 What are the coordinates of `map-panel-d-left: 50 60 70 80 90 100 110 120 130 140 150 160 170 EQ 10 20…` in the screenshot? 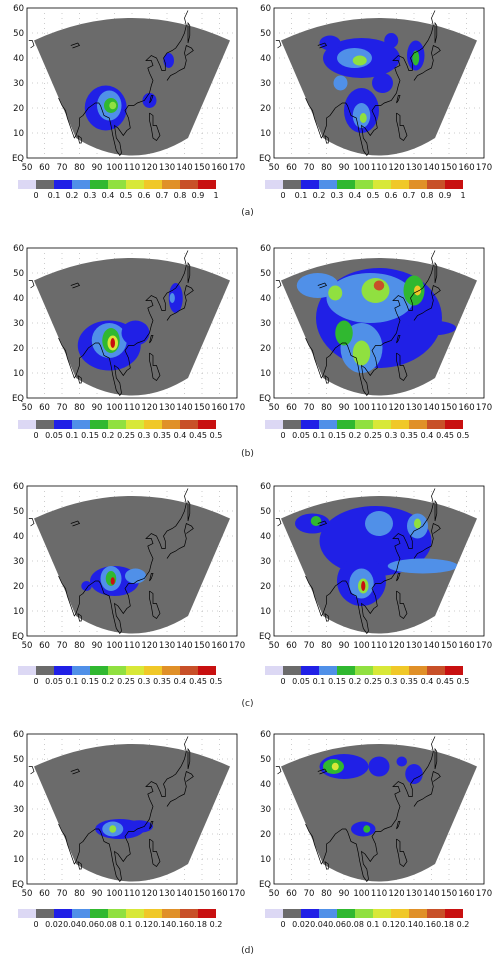 It's located at (125, 826).